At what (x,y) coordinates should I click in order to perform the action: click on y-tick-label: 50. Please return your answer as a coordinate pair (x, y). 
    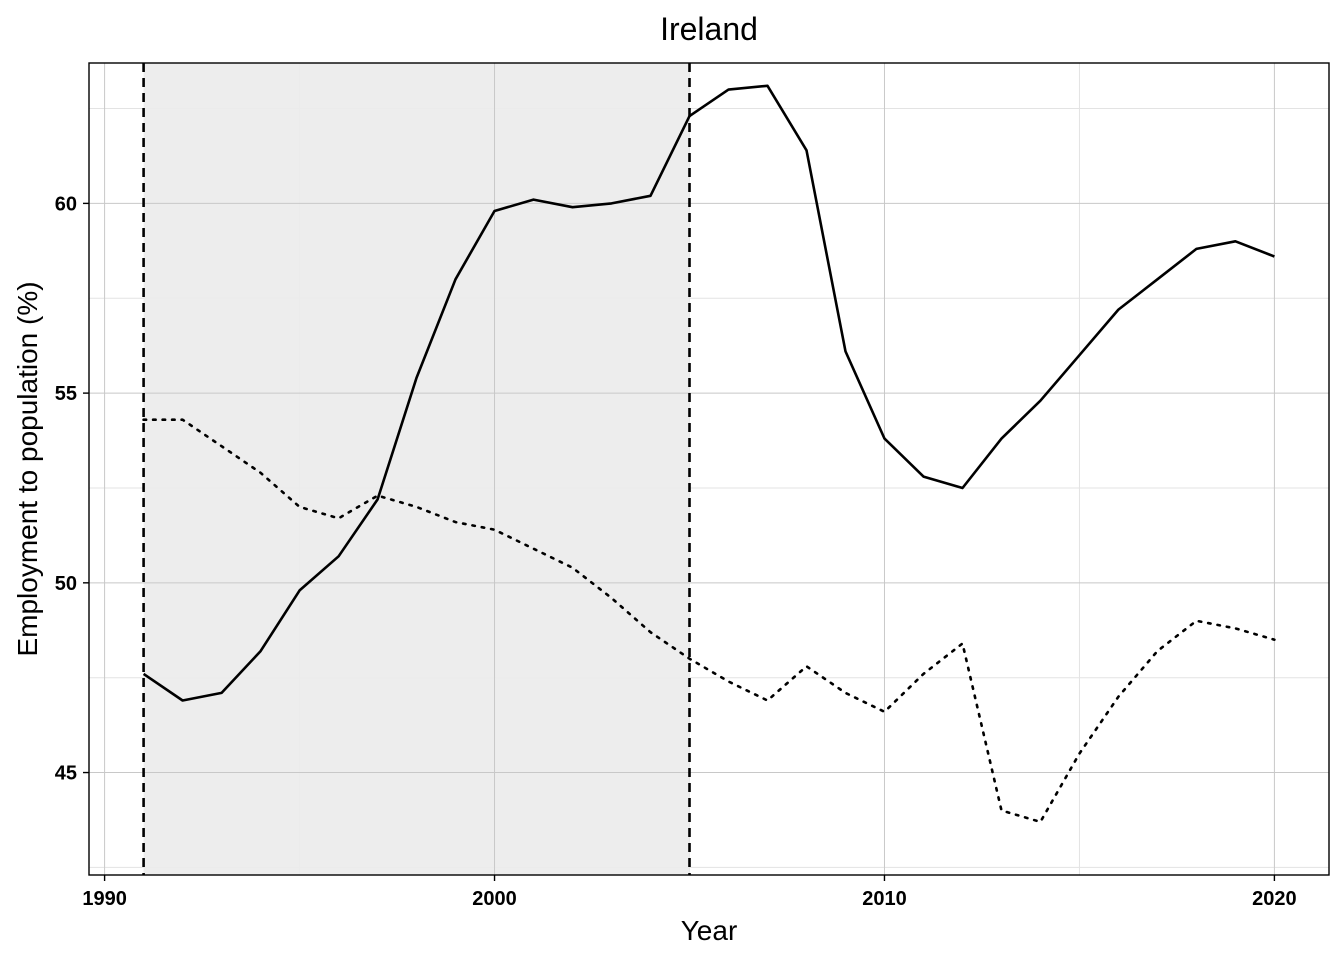
    Looking at the image, I should click on (66, 584).